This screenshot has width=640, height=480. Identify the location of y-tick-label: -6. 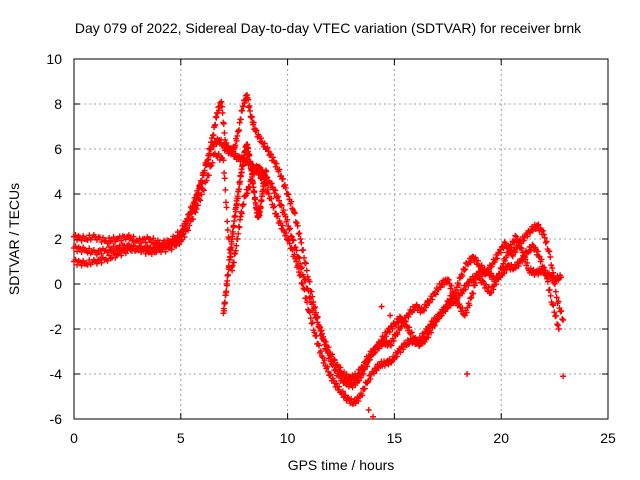
(56, 419).